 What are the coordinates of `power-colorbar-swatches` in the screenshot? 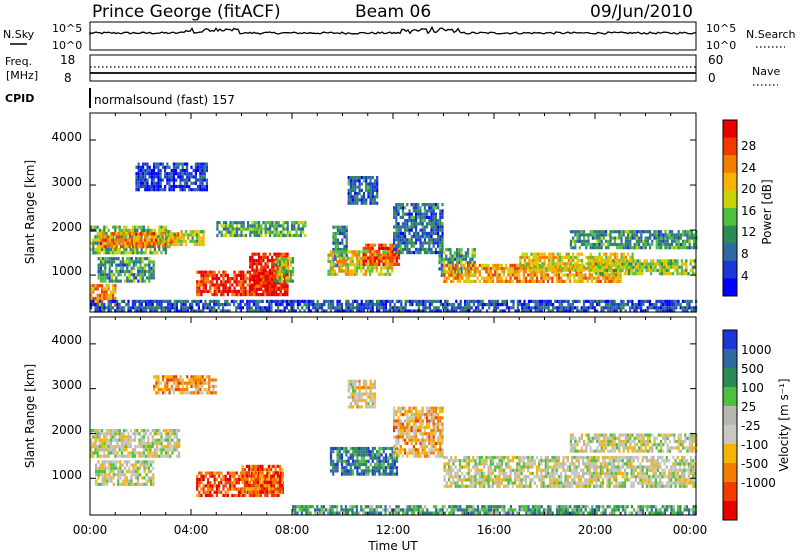 It's located at (730, 208).